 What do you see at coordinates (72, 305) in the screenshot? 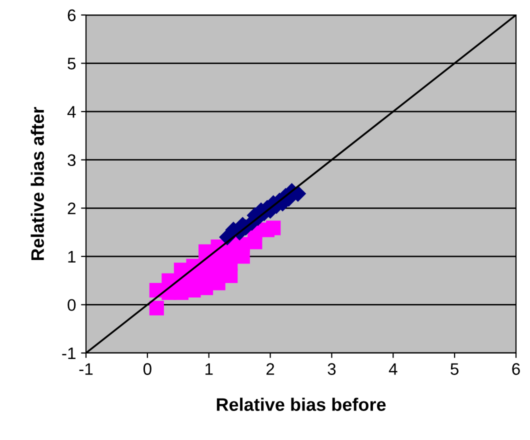
I see `y-tick-label: 0` at bounding box center [72, 305].